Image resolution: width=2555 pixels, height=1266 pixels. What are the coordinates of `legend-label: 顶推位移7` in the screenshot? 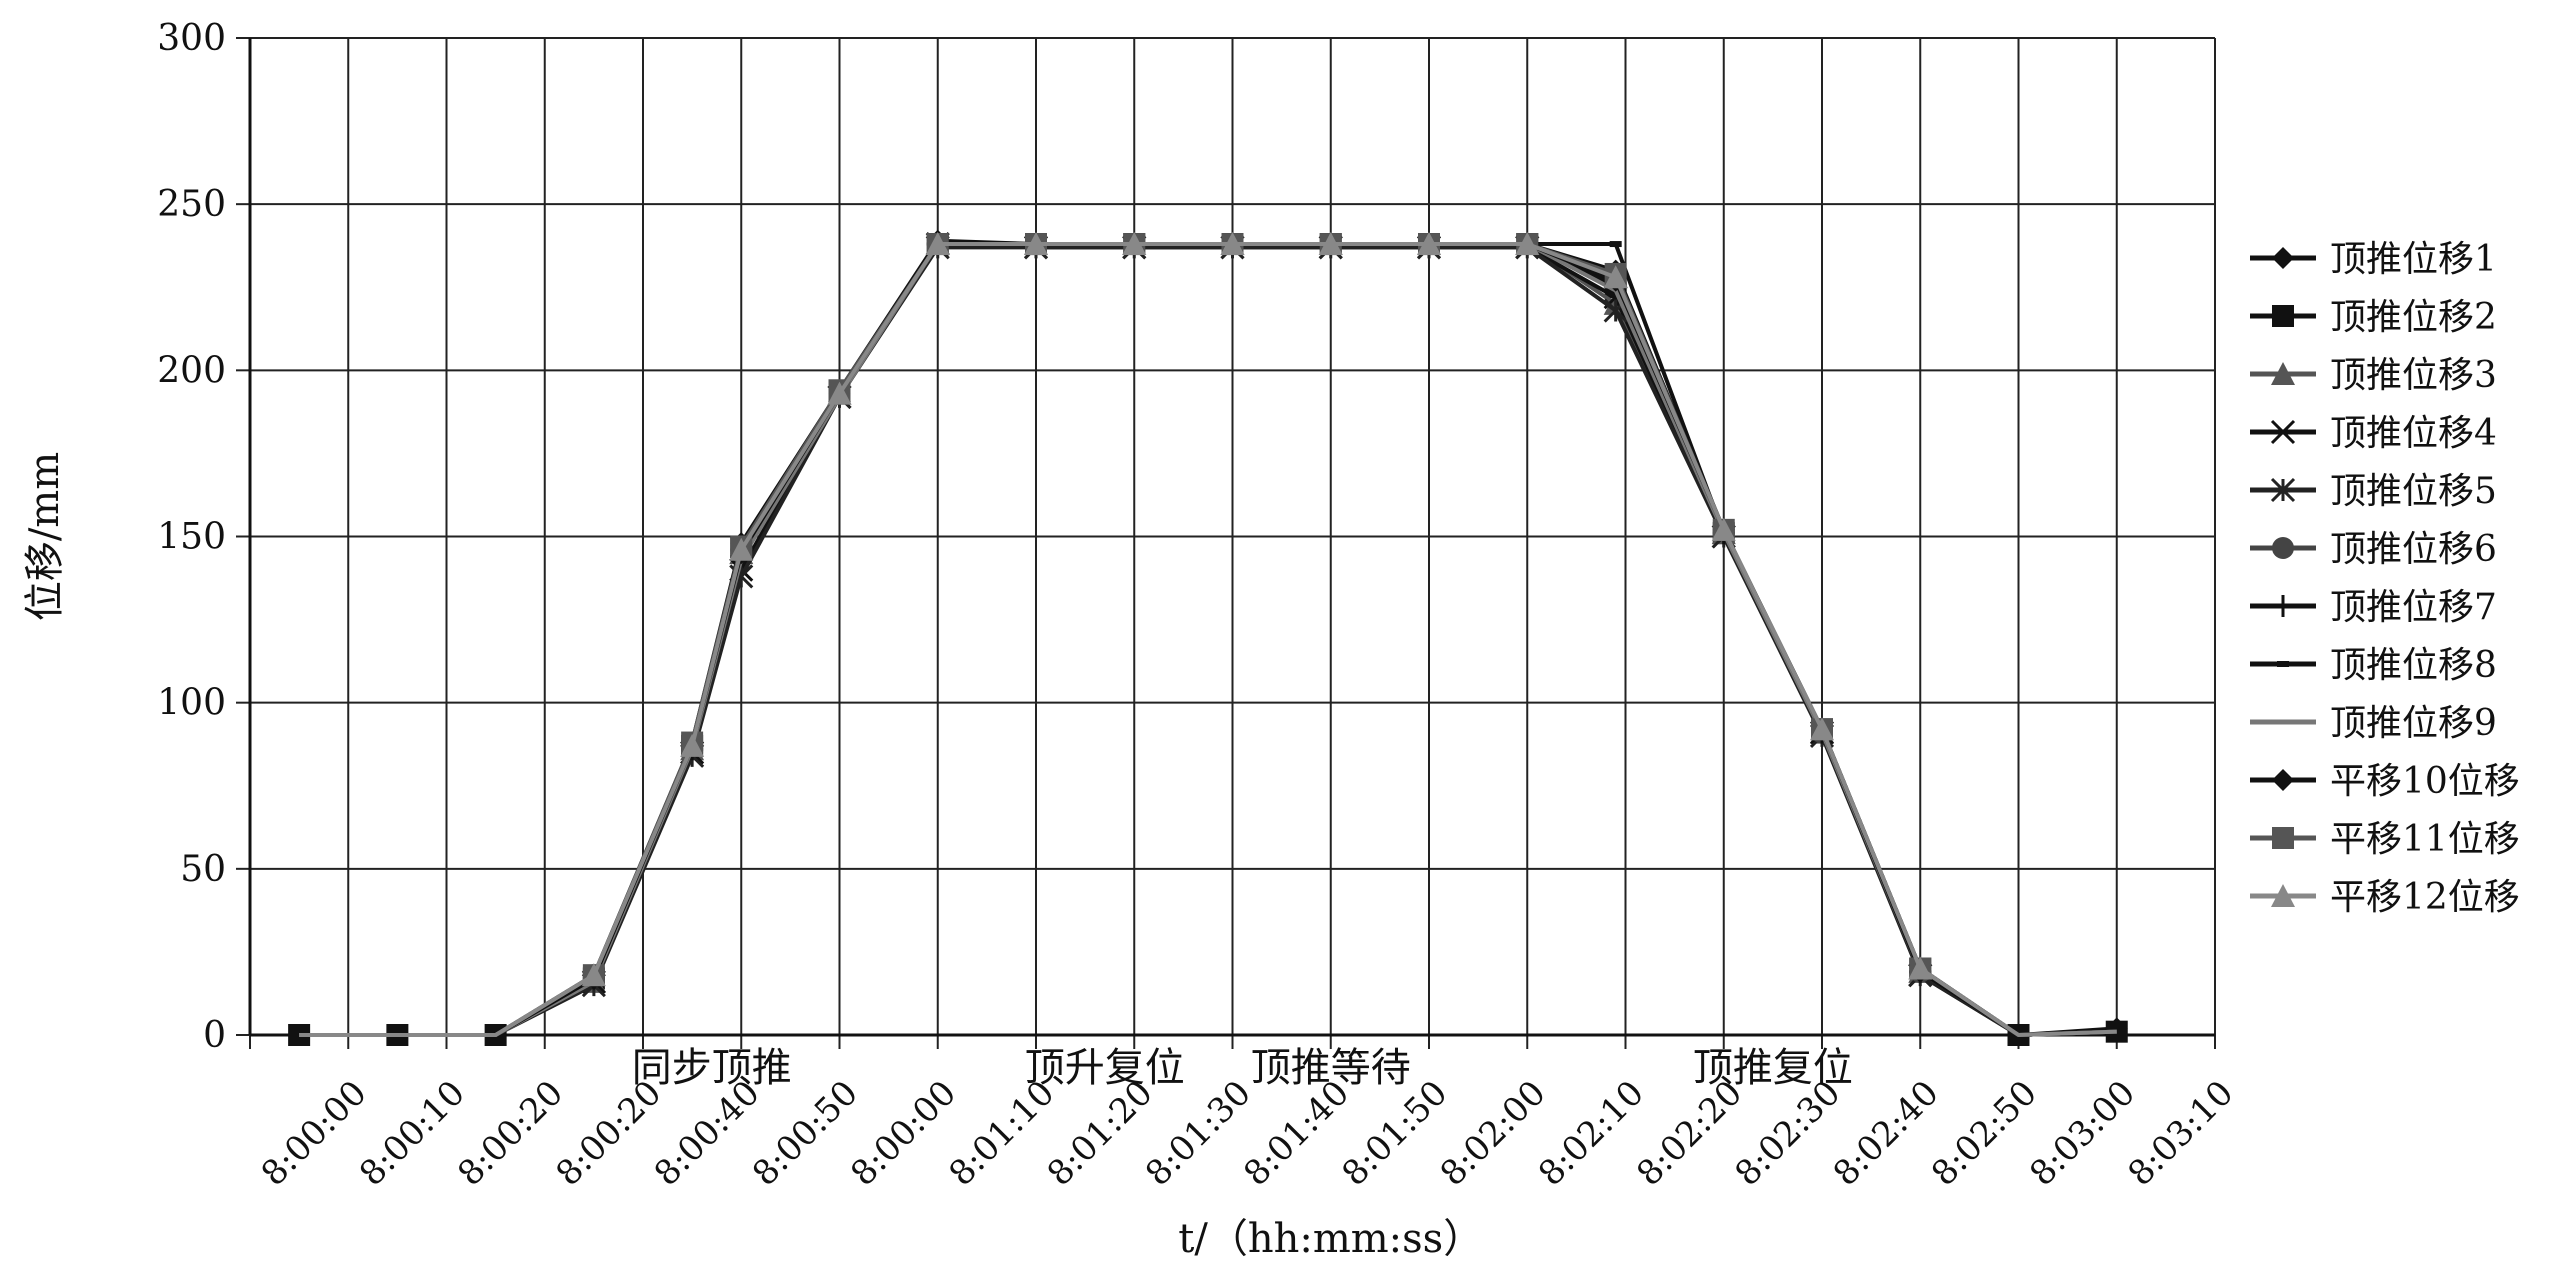 It's located at (2413, 607).